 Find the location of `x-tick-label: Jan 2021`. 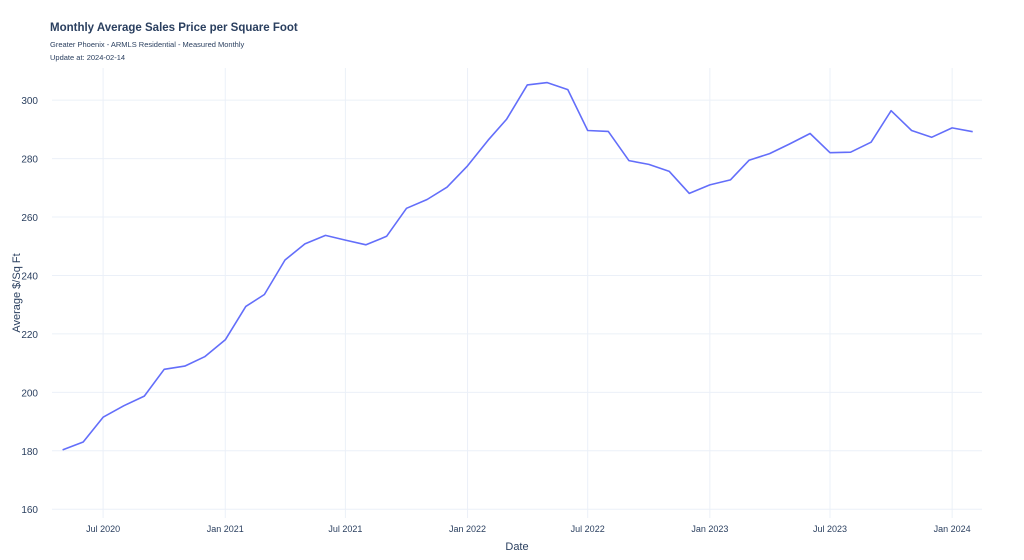

x-tick-label: Jan 2021 is located at coordinates (225, 529).